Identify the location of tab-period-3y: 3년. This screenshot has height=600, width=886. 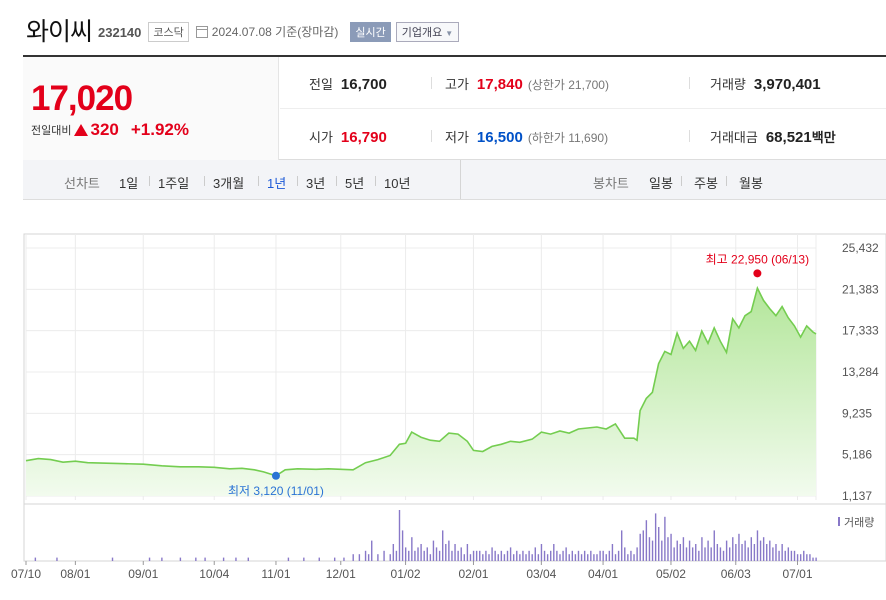
(316, 183).